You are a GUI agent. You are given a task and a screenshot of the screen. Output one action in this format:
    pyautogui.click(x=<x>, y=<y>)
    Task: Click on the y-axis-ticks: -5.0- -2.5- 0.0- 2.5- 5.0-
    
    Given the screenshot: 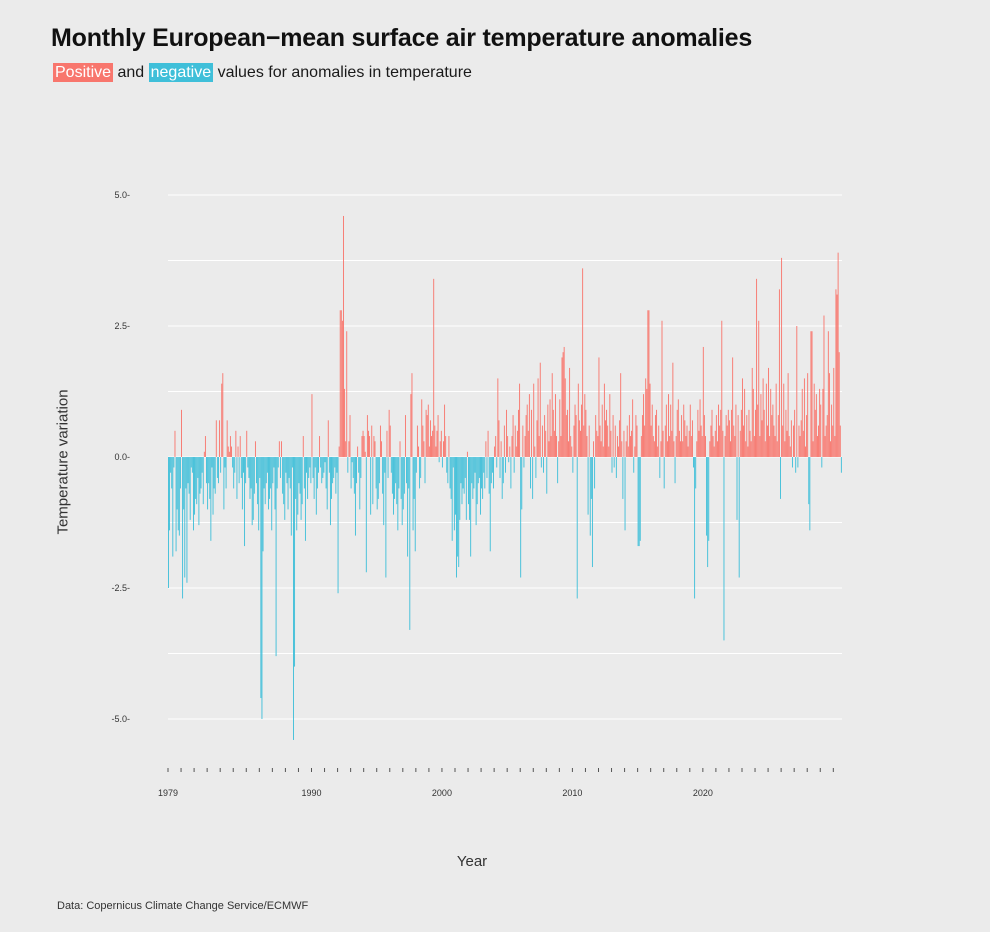 What is the action you would take?
    pyautogui.click(x=120, y=457)
    